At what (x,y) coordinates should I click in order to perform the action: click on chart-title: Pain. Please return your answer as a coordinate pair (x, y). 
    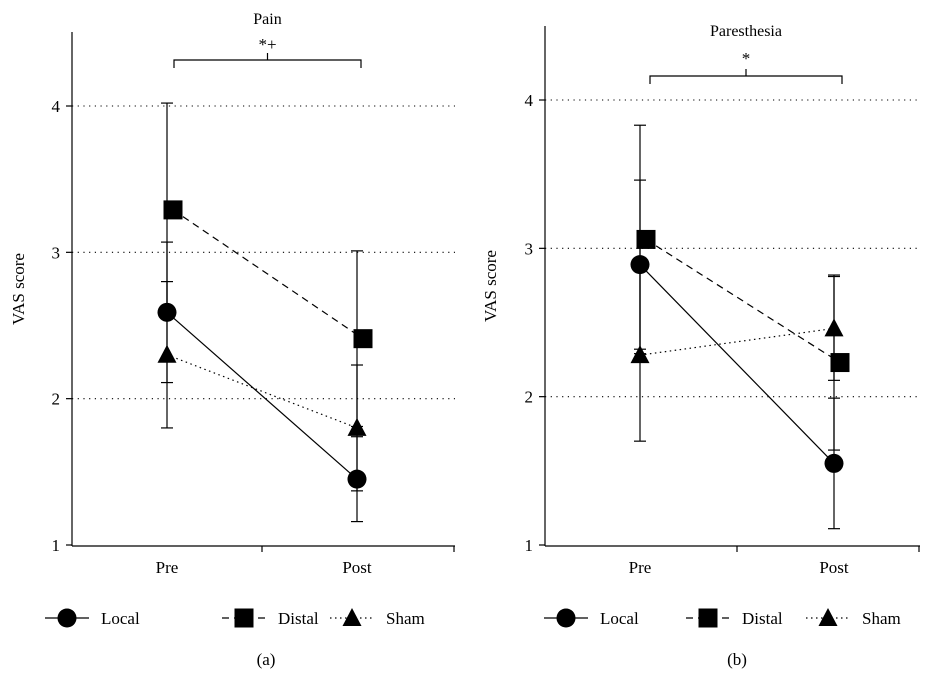
    Looking at the image, I should click on (267, 19).